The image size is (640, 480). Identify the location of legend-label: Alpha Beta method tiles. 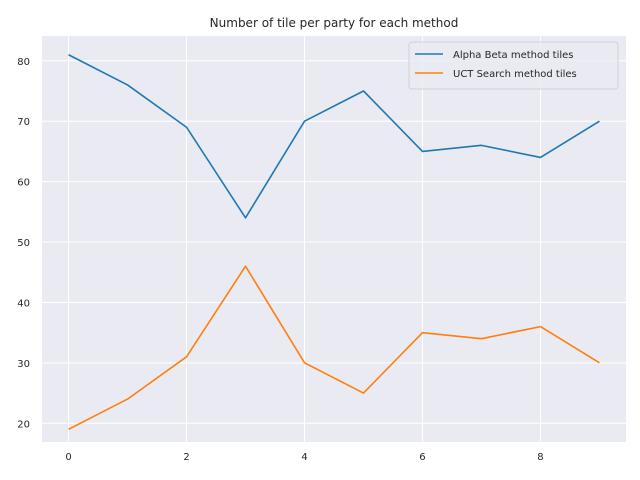
(513, 55).